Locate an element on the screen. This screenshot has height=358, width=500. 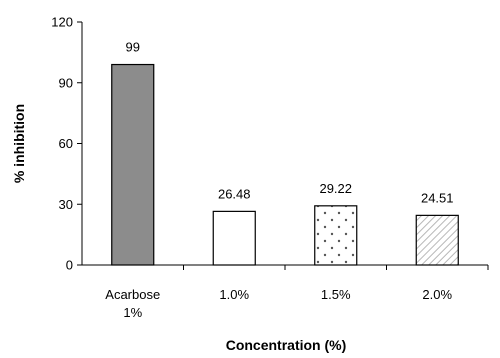
bar-value-label: 24.51 is located at coordinates (437, 197).